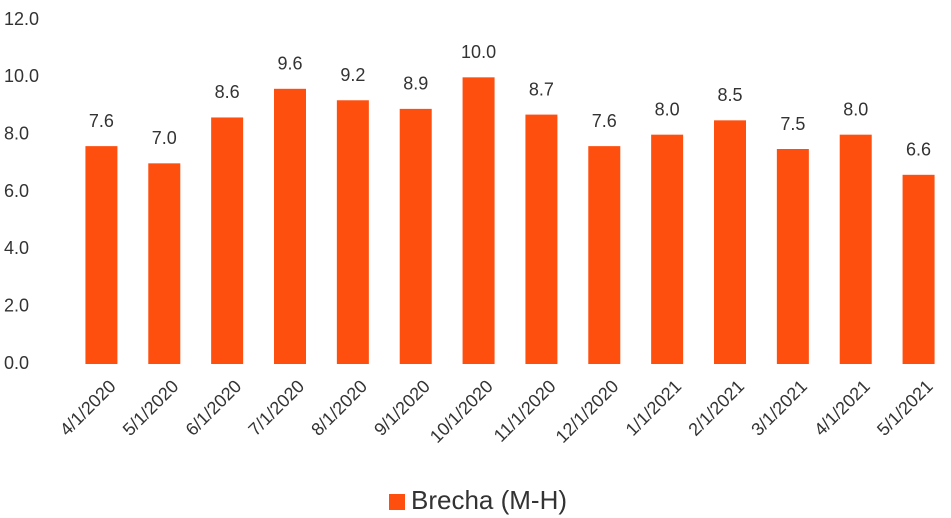 Image resolution: width=951 pixels, height=518 pixels. Describe the element at coordinates (729, 95) in the screenshot. I see `data-label: 8.5` at that location.